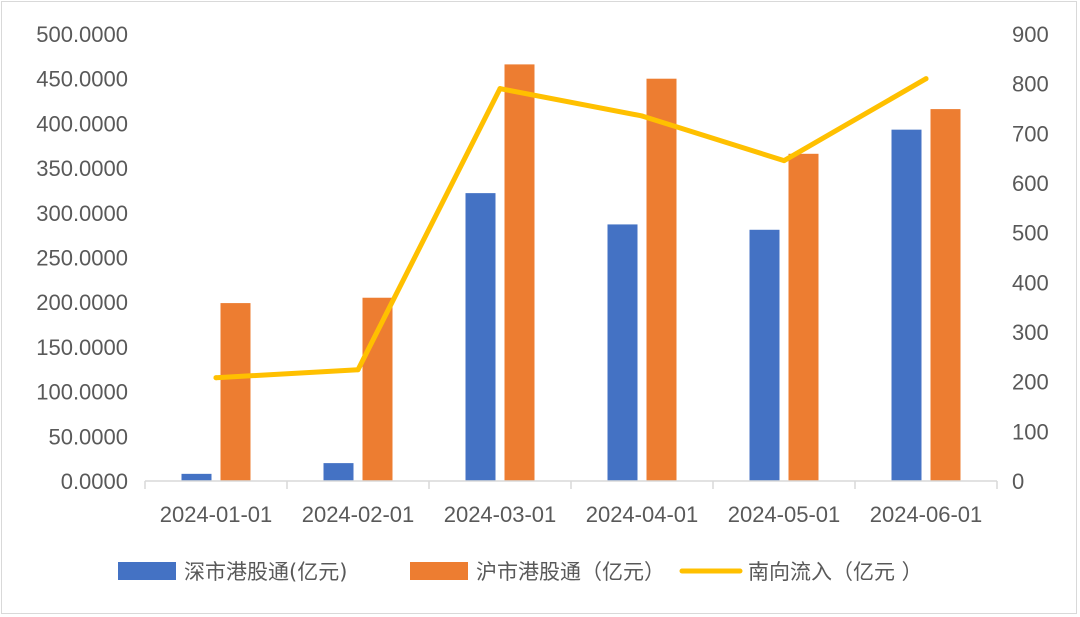 This screenshot has height=617, width=1080. I want to click on right-axis-tick-label: 600, so click(1030, 183).